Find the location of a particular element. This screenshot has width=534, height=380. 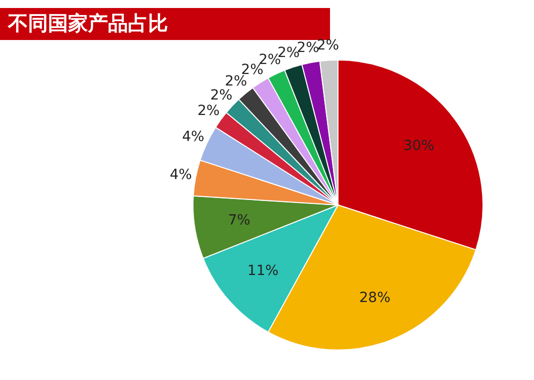

chart-title: 不同国家产品占比 is located at coordinates (87, 23).